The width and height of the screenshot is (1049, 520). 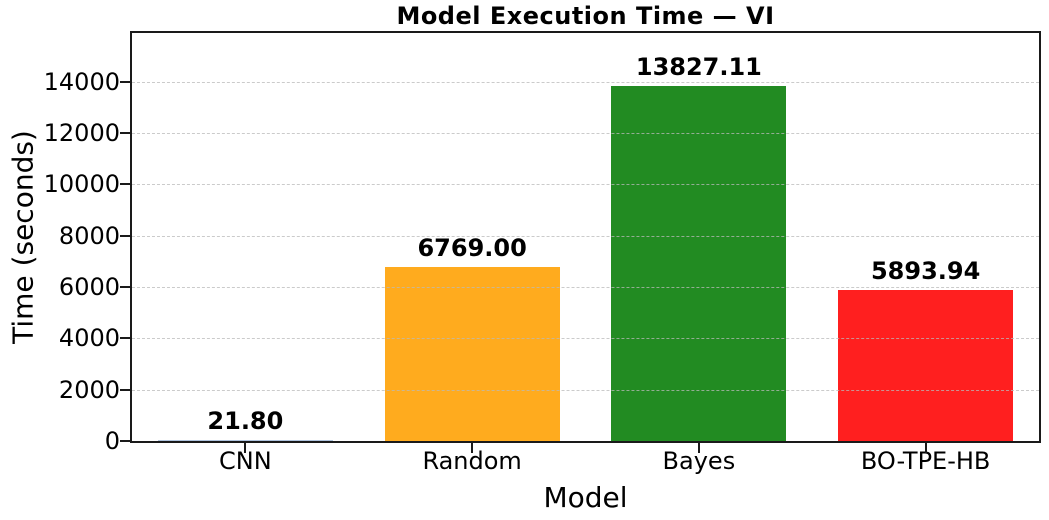 I want to click on x-tick-label: BO-TPE-HB, so click(x=925, y=461).